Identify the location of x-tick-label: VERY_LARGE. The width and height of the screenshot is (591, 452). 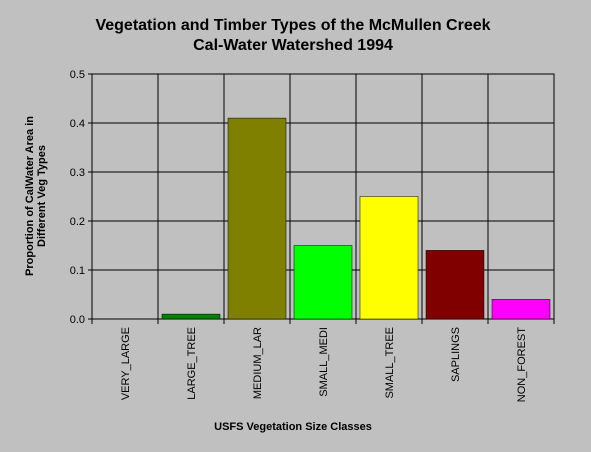
(126, 363).